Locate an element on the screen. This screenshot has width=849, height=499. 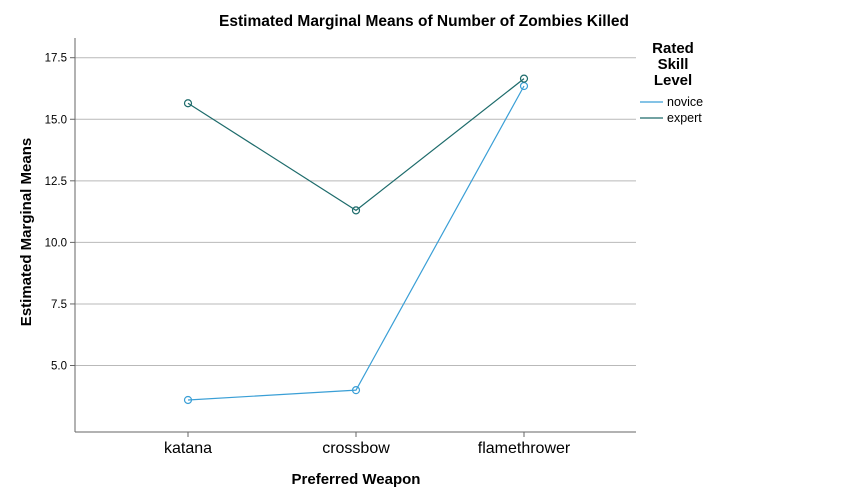
y-axis-title: Estimated Marginal Means is located at coordinates (26, 232).